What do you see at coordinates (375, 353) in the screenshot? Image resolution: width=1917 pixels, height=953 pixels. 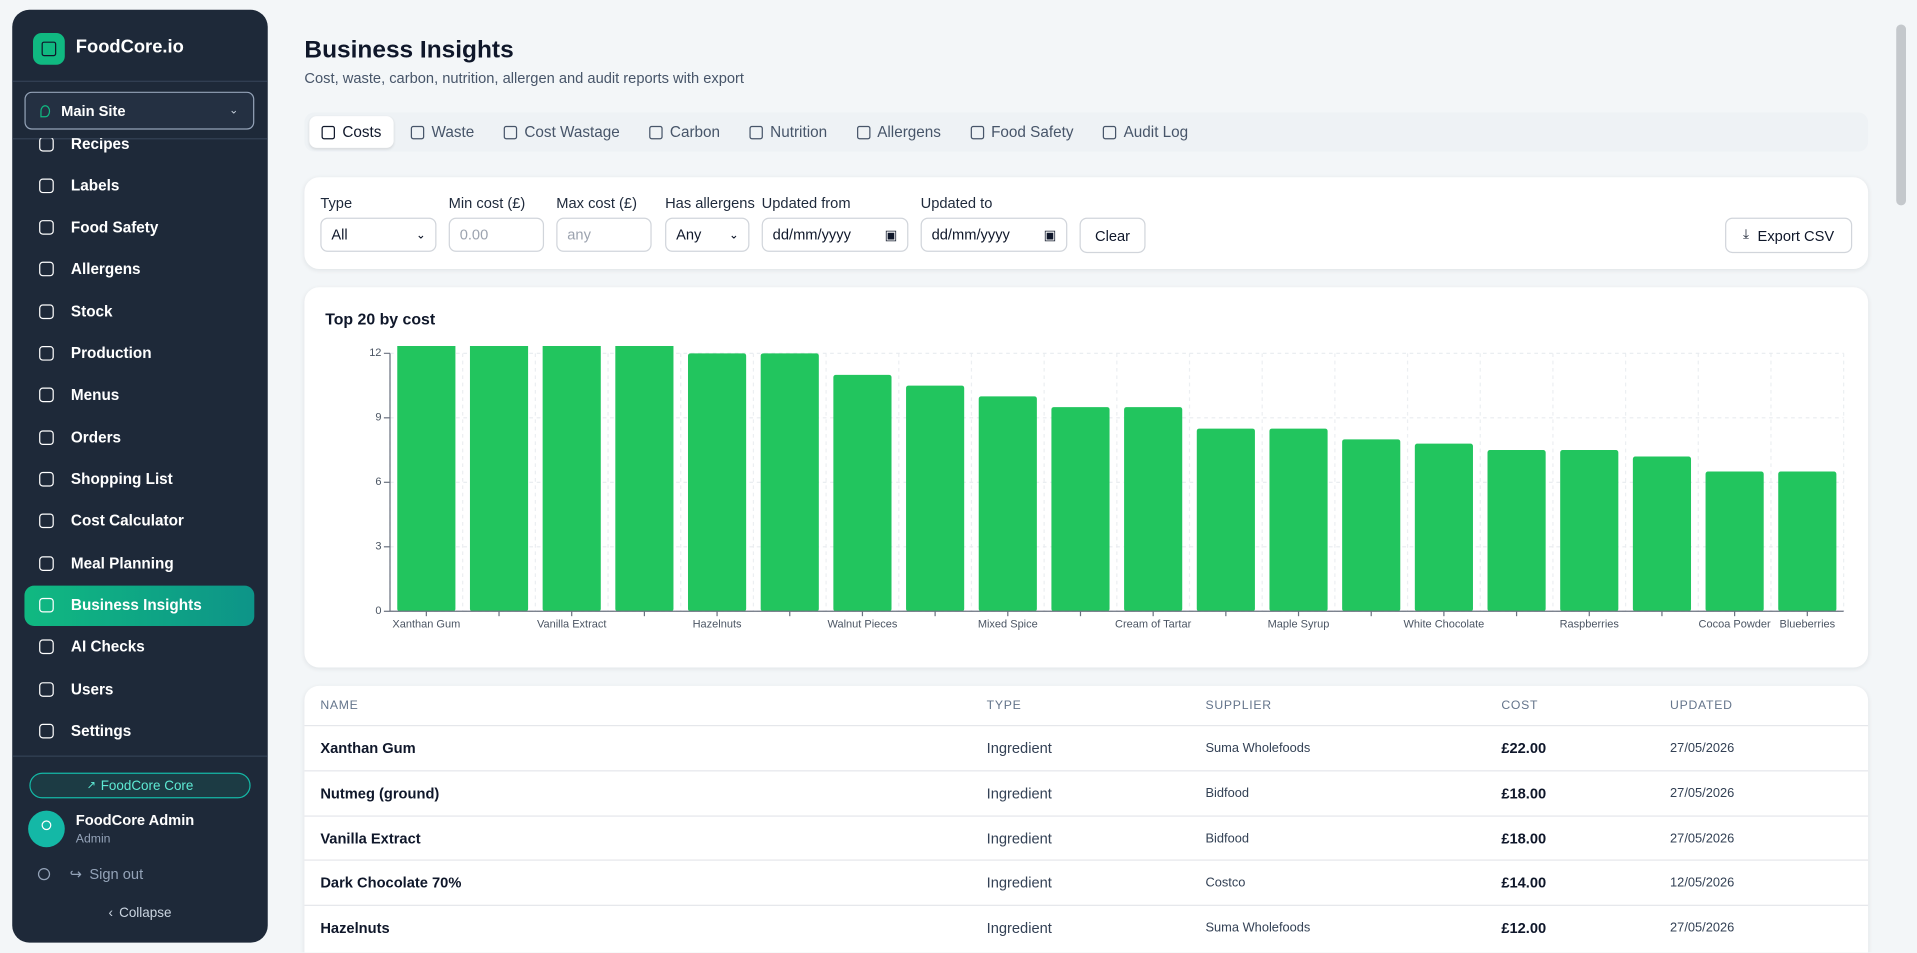 I see `y-tick-label: 12` at bounding box center [375, 353].